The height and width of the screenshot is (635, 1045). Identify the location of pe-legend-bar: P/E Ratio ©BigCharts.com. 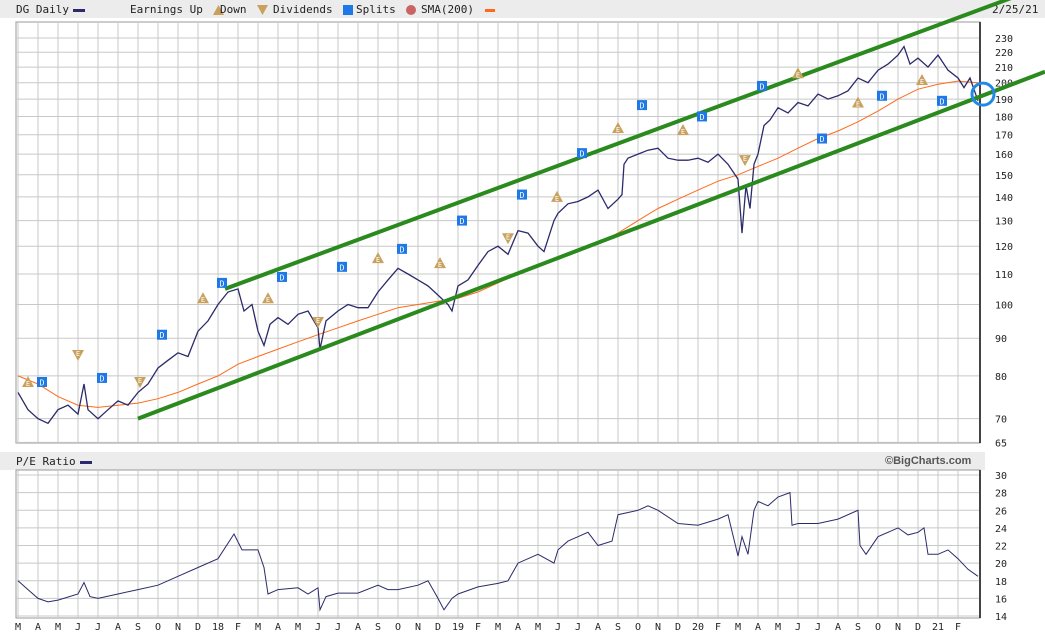
(492, 461).